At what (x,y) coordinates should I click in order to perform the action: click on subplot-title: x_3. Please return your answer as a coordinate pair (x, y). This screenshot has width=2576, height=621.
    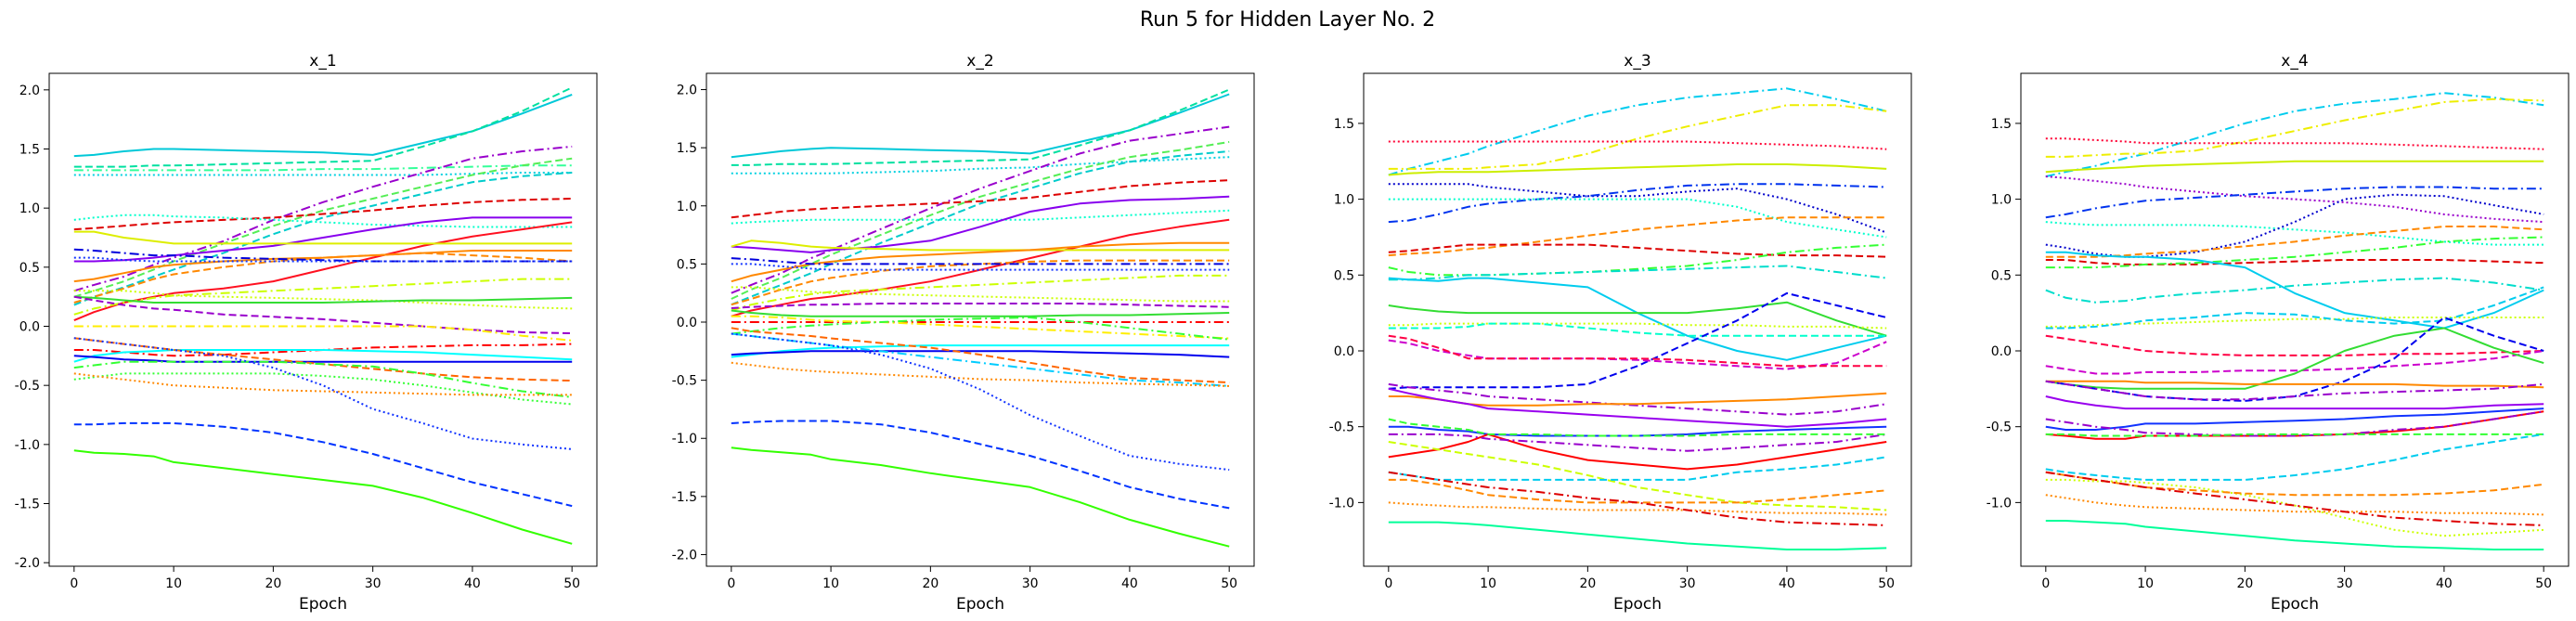
    Looking at the image, I should click on (1637, 61).